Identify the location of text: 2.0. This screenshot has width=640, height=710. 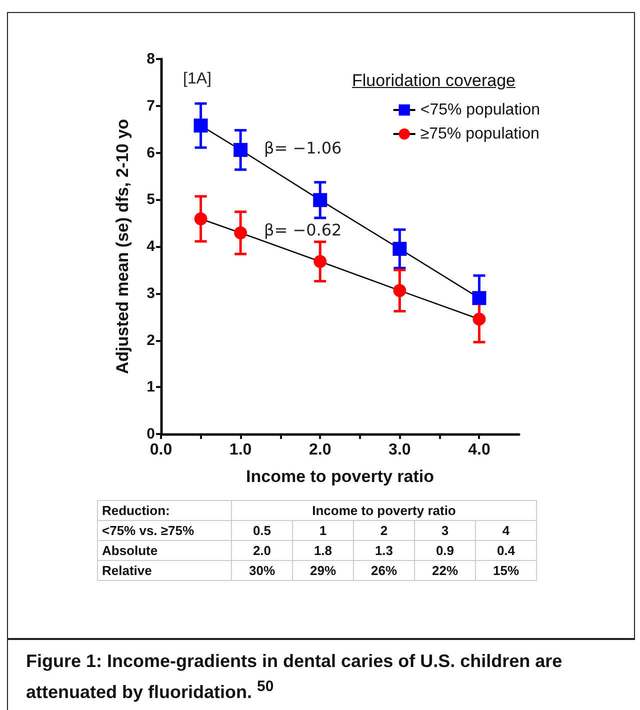
(262, 550).